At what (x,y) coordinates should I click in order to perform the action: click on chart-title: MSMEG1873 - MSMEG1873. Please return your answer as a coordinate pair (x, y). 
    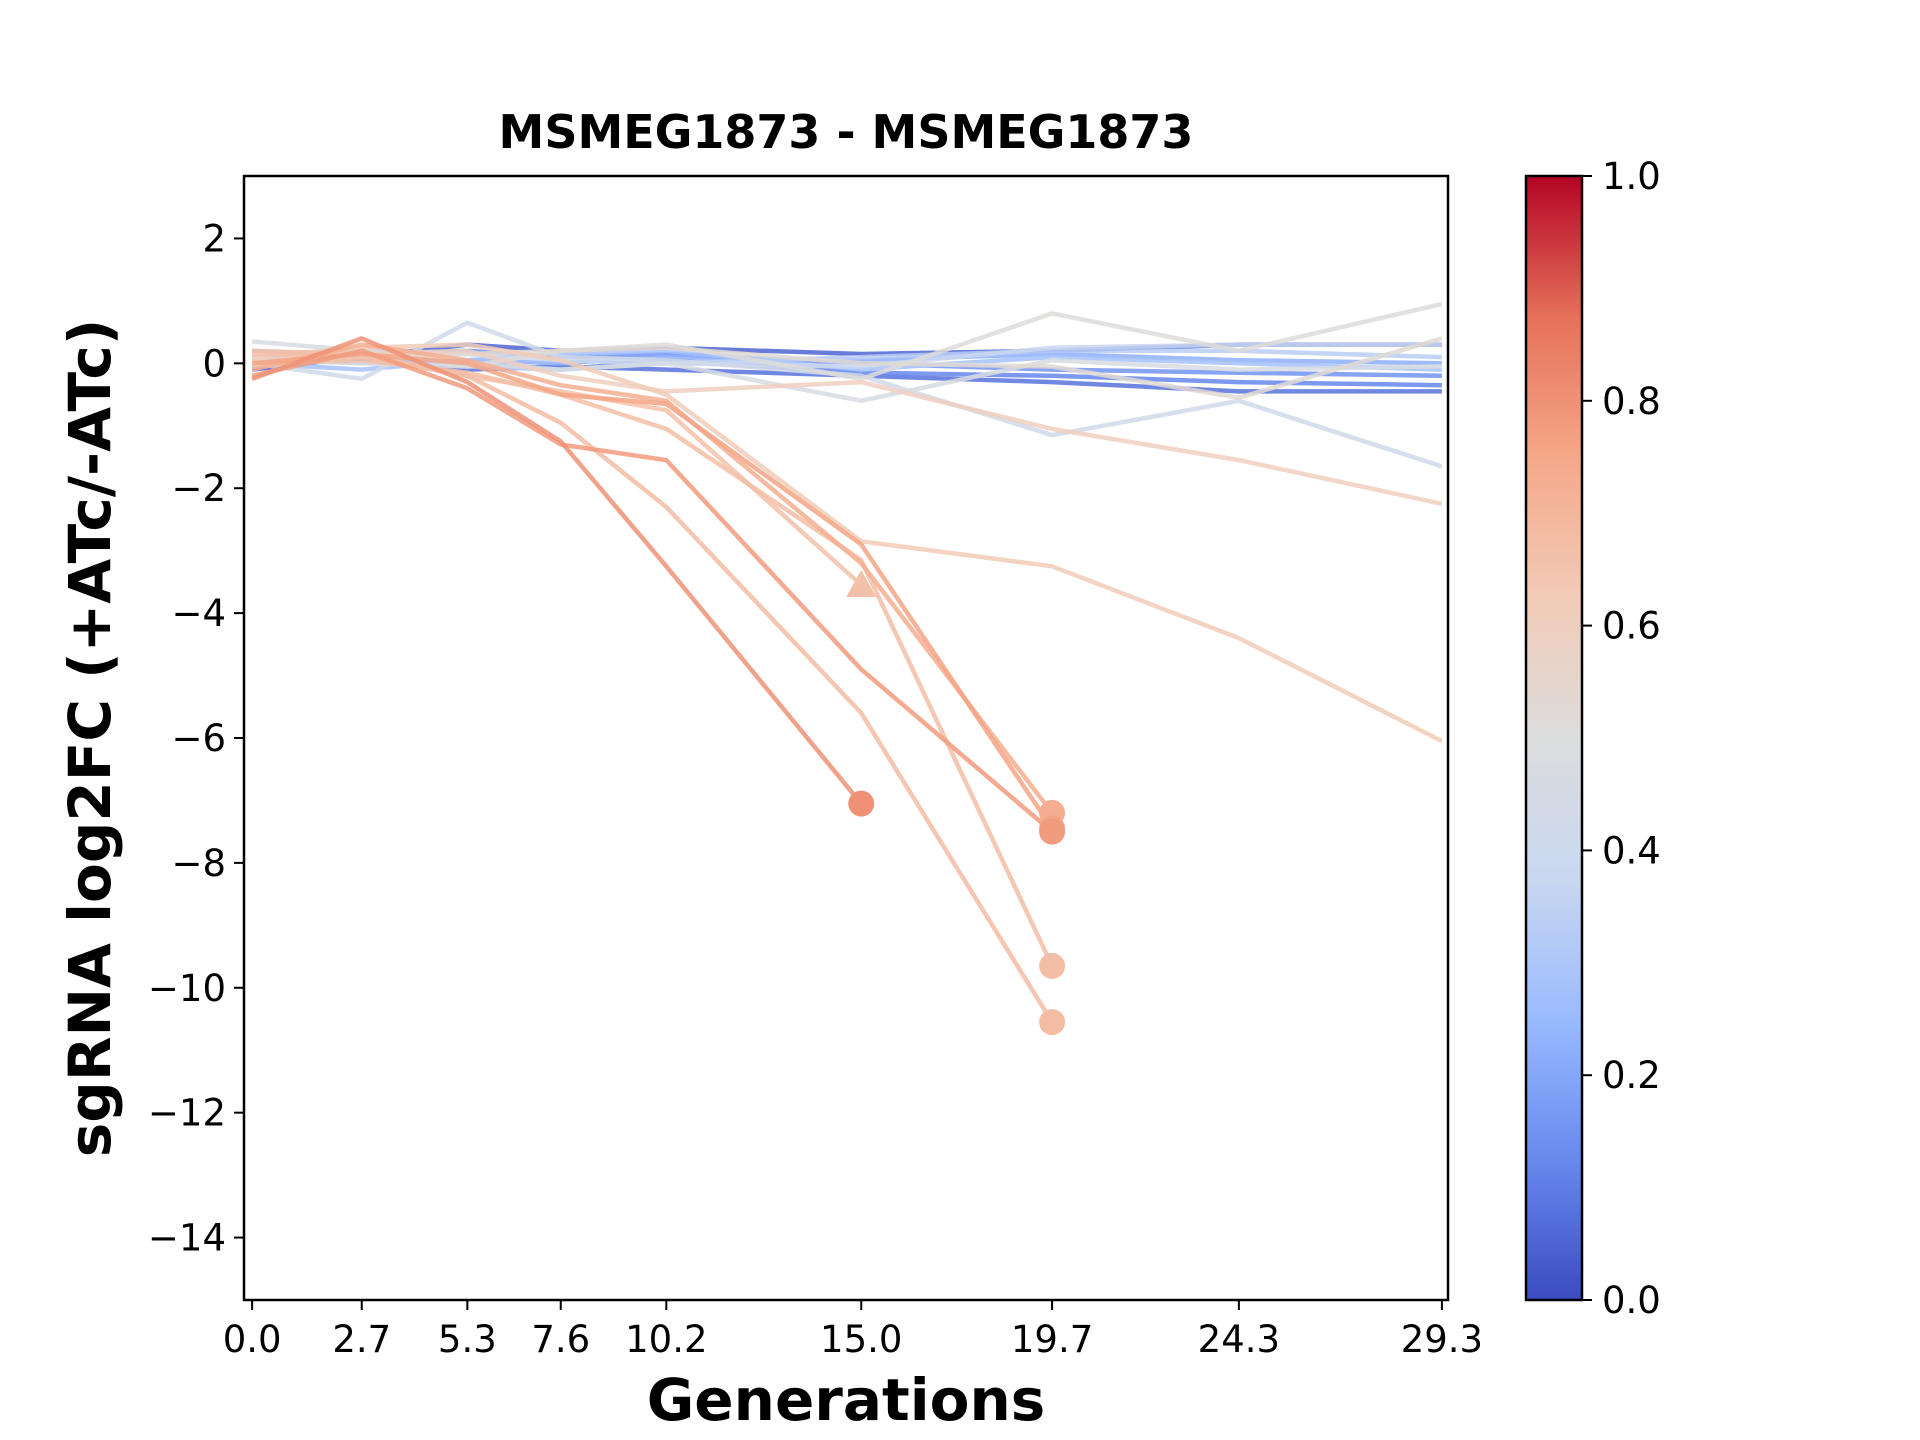
    Looking at the image, I should click on (846, 132).